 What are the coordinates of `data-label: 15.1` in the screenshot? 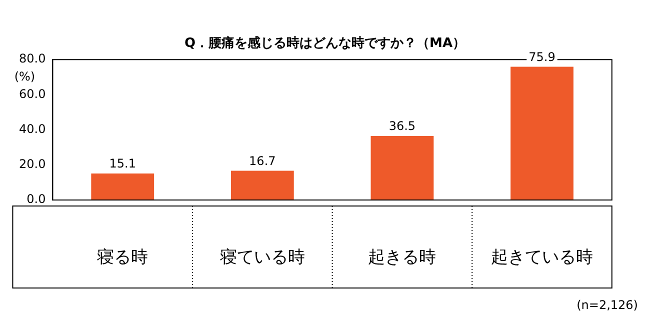 It's located at (122, 163).